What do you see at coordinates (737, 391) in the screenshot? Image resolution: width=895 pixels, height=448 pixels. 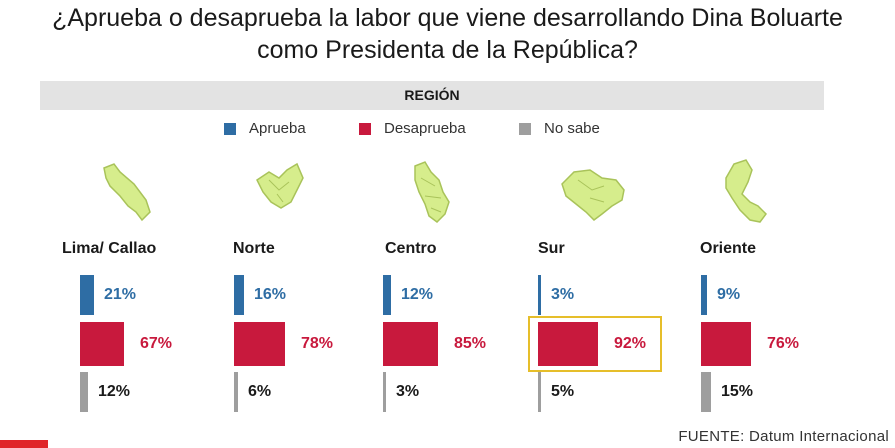 I see `data-label-no-sabe-oriente: 15%` at bounding box center [737, 391].